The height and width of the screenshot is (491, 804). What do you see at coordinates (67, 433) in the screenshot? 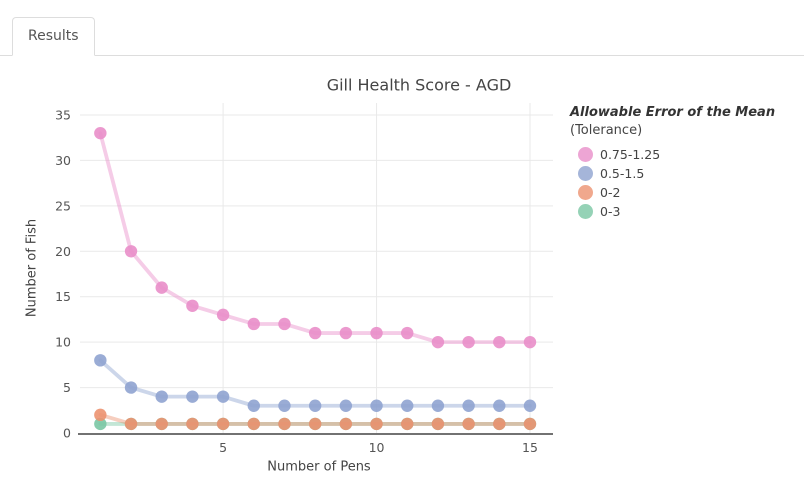
I see `y-tick-label: 0` at bounding box center [67, 433].